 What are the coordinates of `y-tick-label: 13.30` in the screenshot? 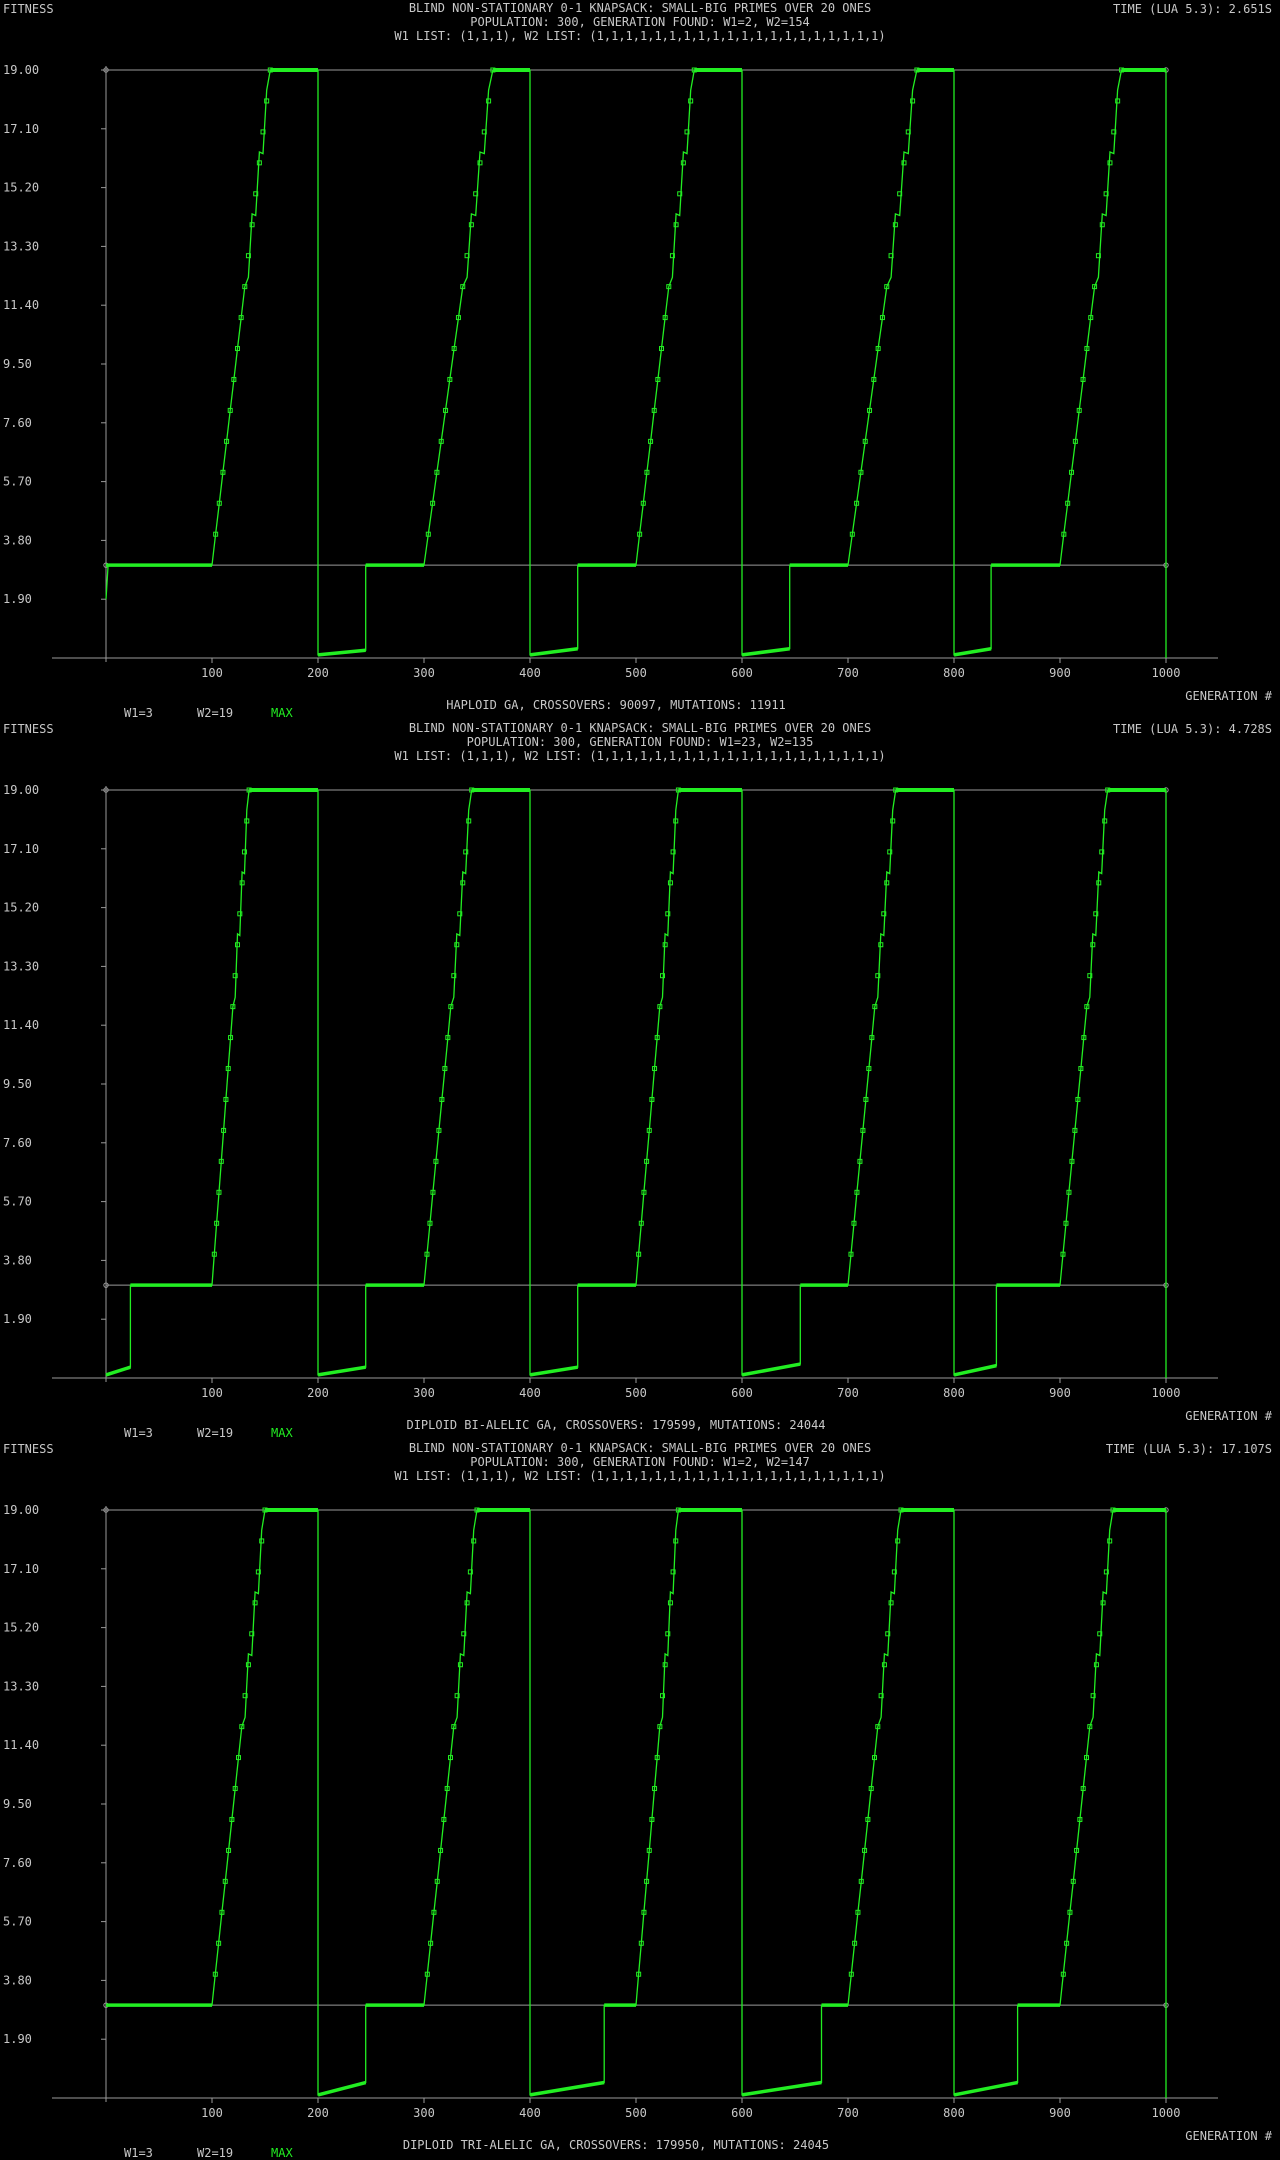 It's located at (21, 1686).